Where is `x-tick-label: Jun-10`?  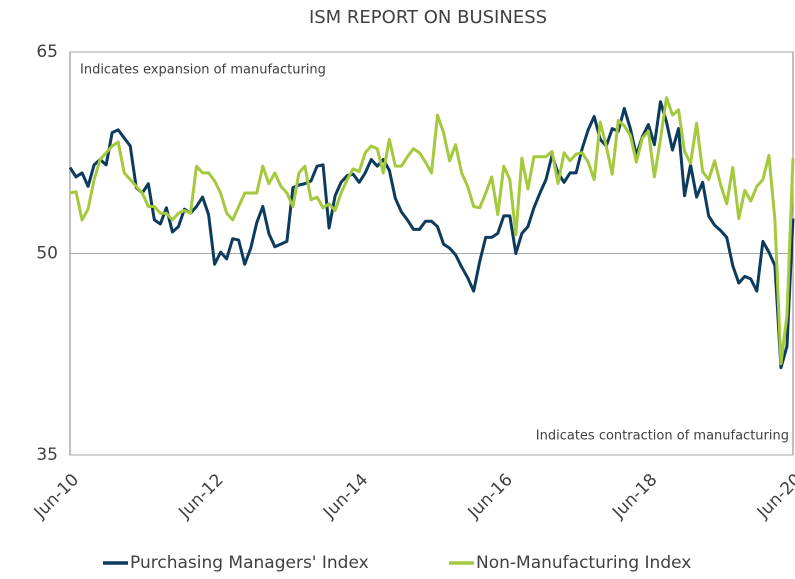 x-tick-label: Jun-10 is located at coordinates (56, 496).